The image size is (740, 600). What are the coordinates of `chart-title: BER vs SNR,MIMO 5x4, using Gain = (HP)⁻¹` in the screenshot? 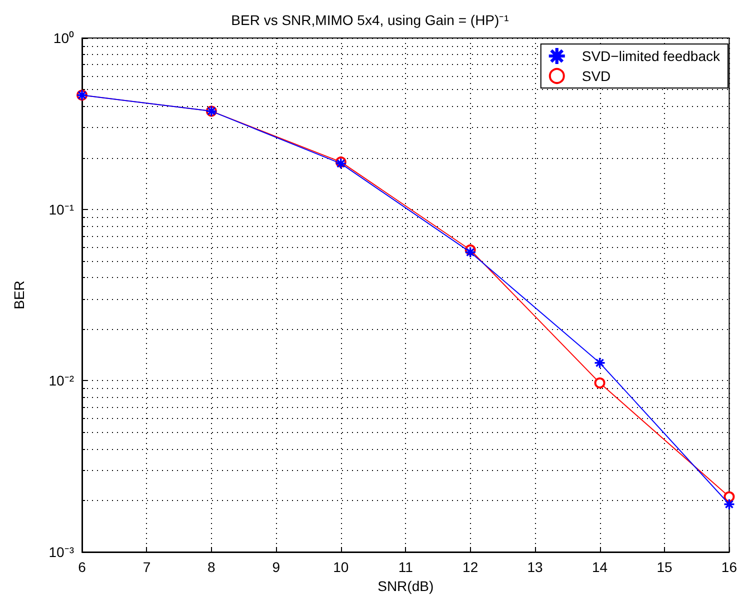 It's located at (370, 20).